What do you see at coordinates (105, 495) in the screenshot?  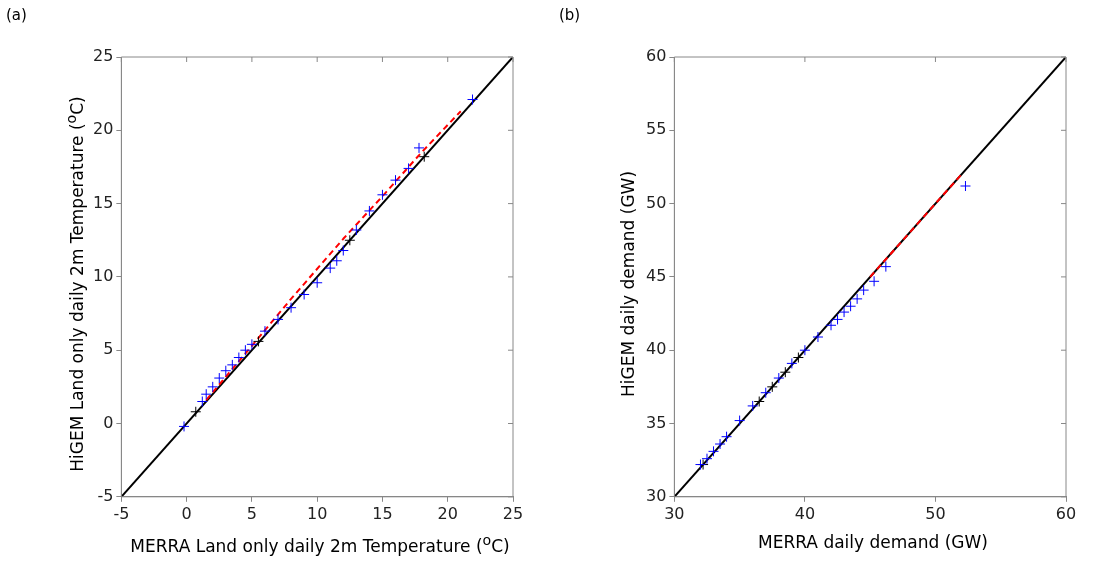 I see `y-tick-label: -5` at bounding box center [105, 495].